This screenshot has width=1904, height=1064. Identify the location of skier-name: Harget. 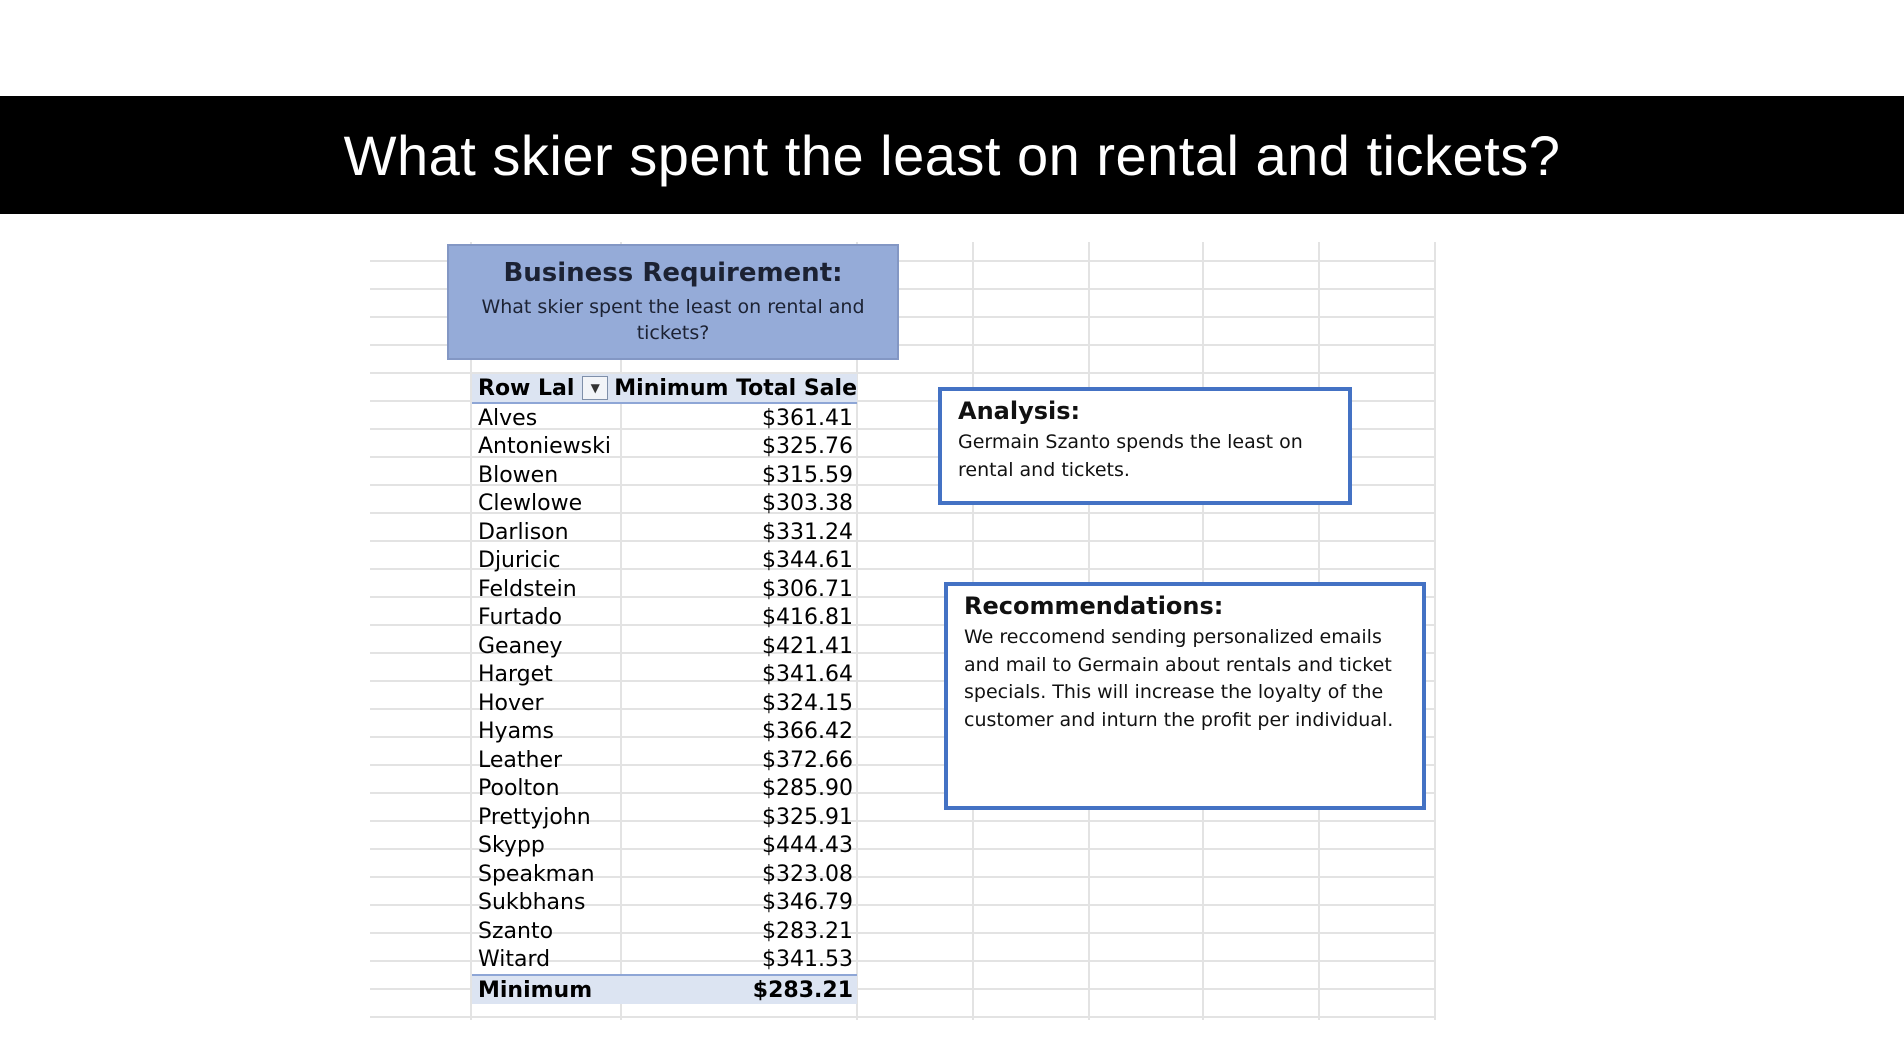
(515, 675).